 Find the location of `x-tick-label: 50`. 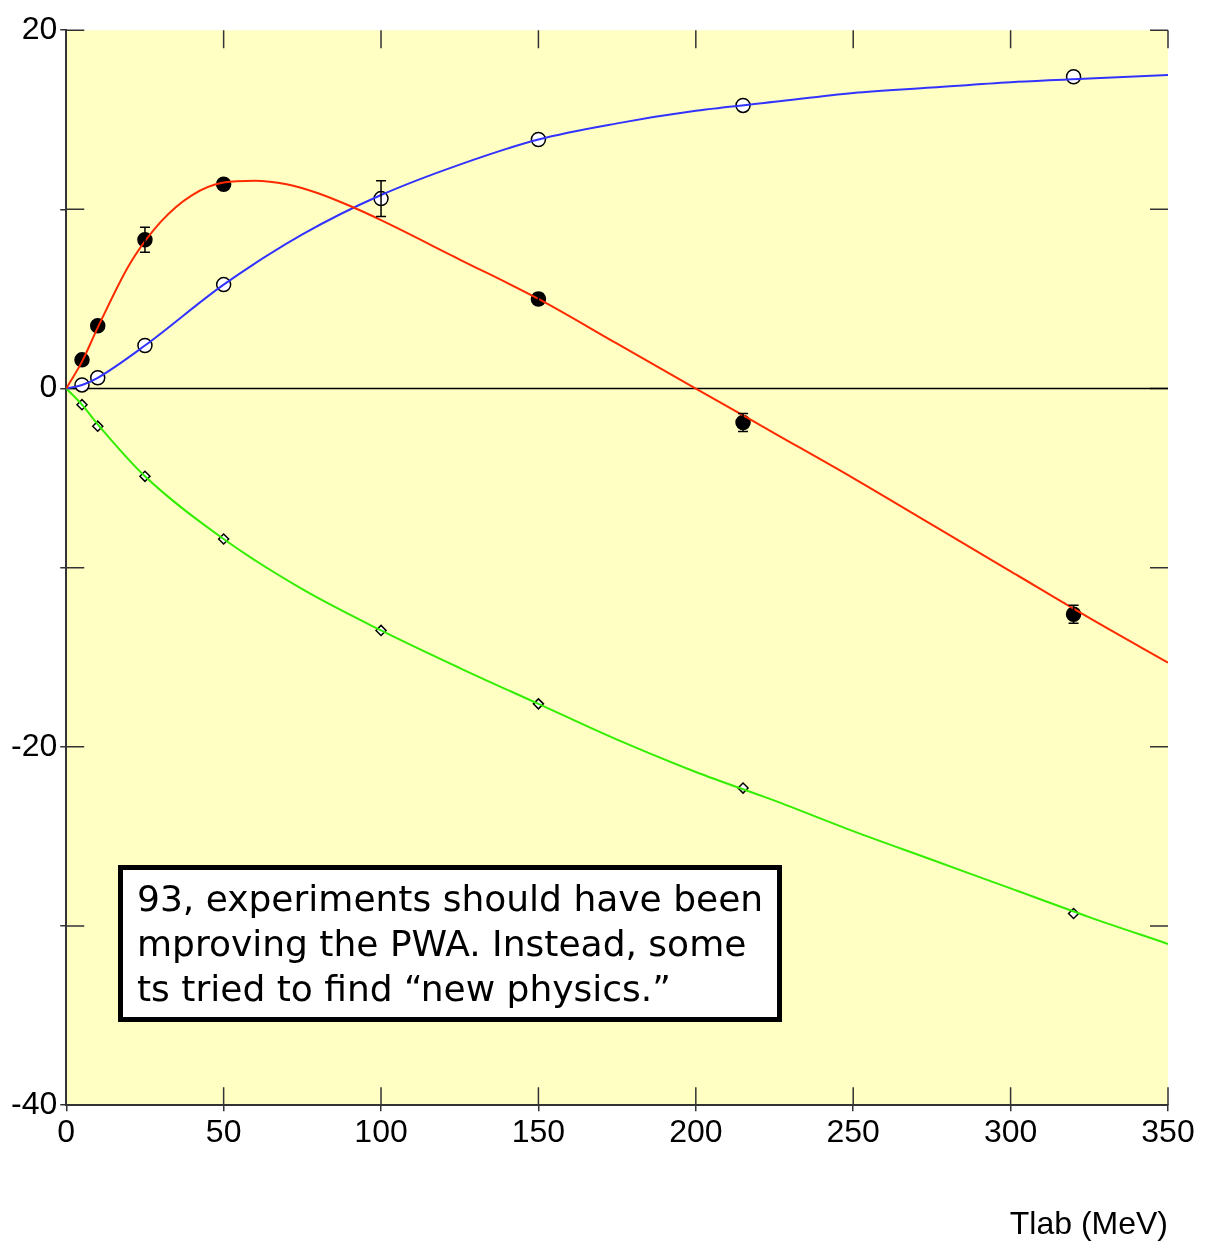

x-tick-label: 50 is located at coordinates (223, 1131).